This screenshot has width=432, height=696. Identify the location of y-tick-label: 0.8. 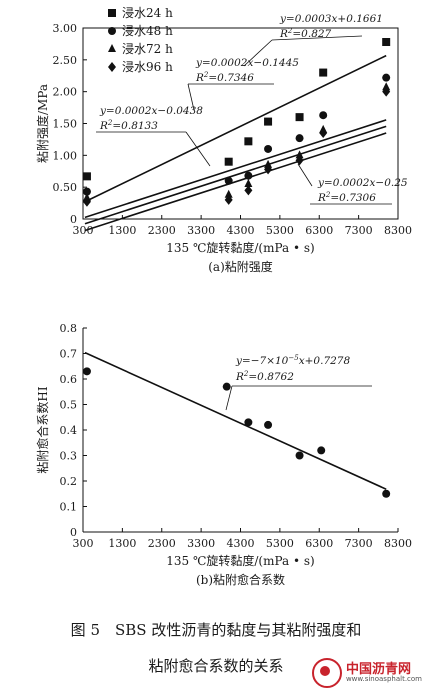
(69, 328).